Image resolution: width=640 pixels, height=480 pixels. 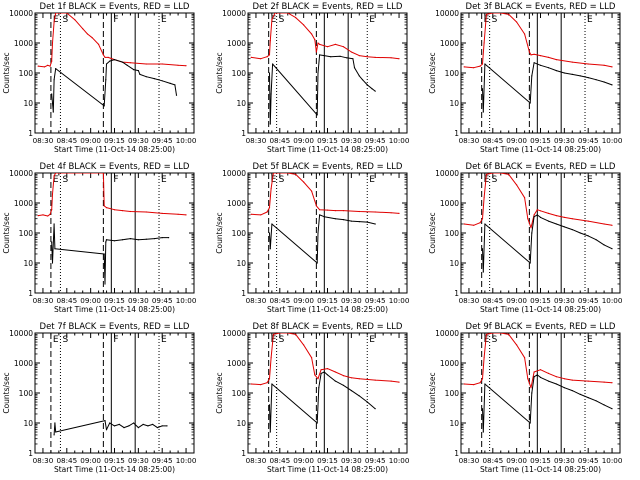 What do you see at coordinates (328, 167) in the screenshot?
I see `chart-title: Det 5f BLACK = Events, RED = LLD` at bounding box center [328, 167].